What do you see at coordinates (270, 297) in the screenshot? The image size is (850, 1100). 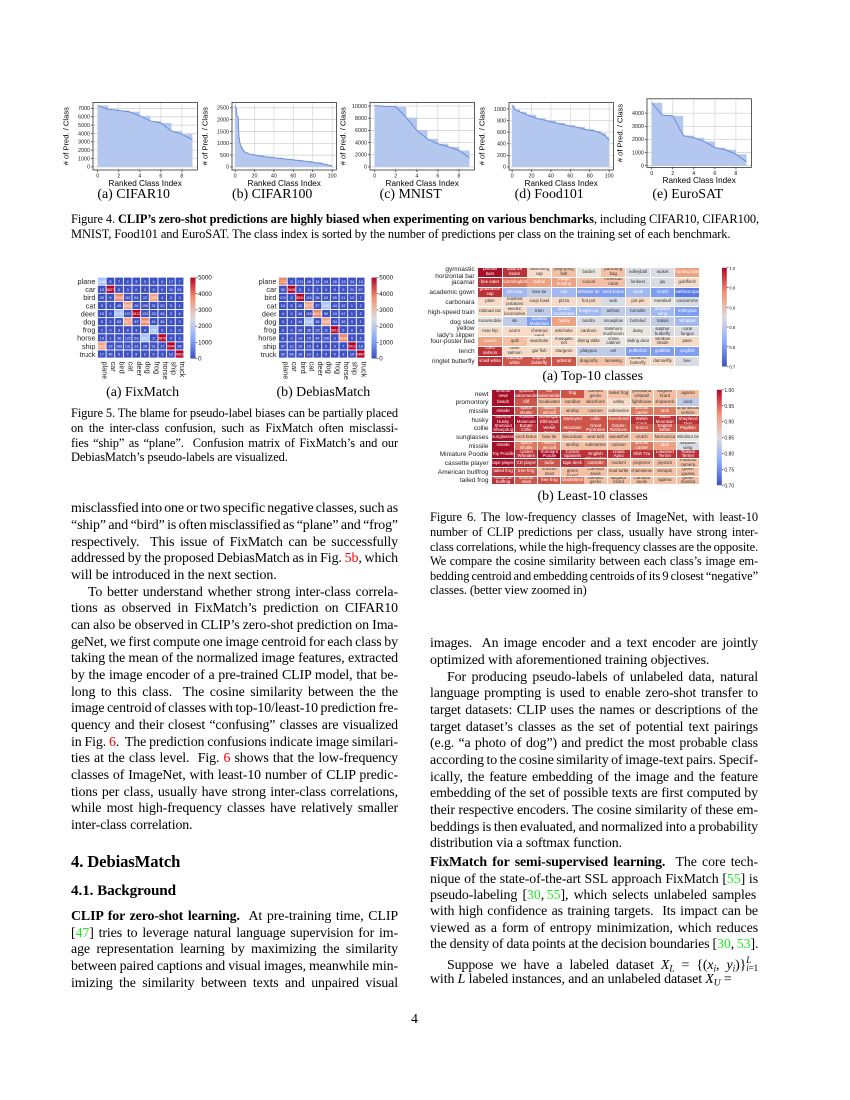 I see `svg-text: bird` at bounding box center [270, 297].